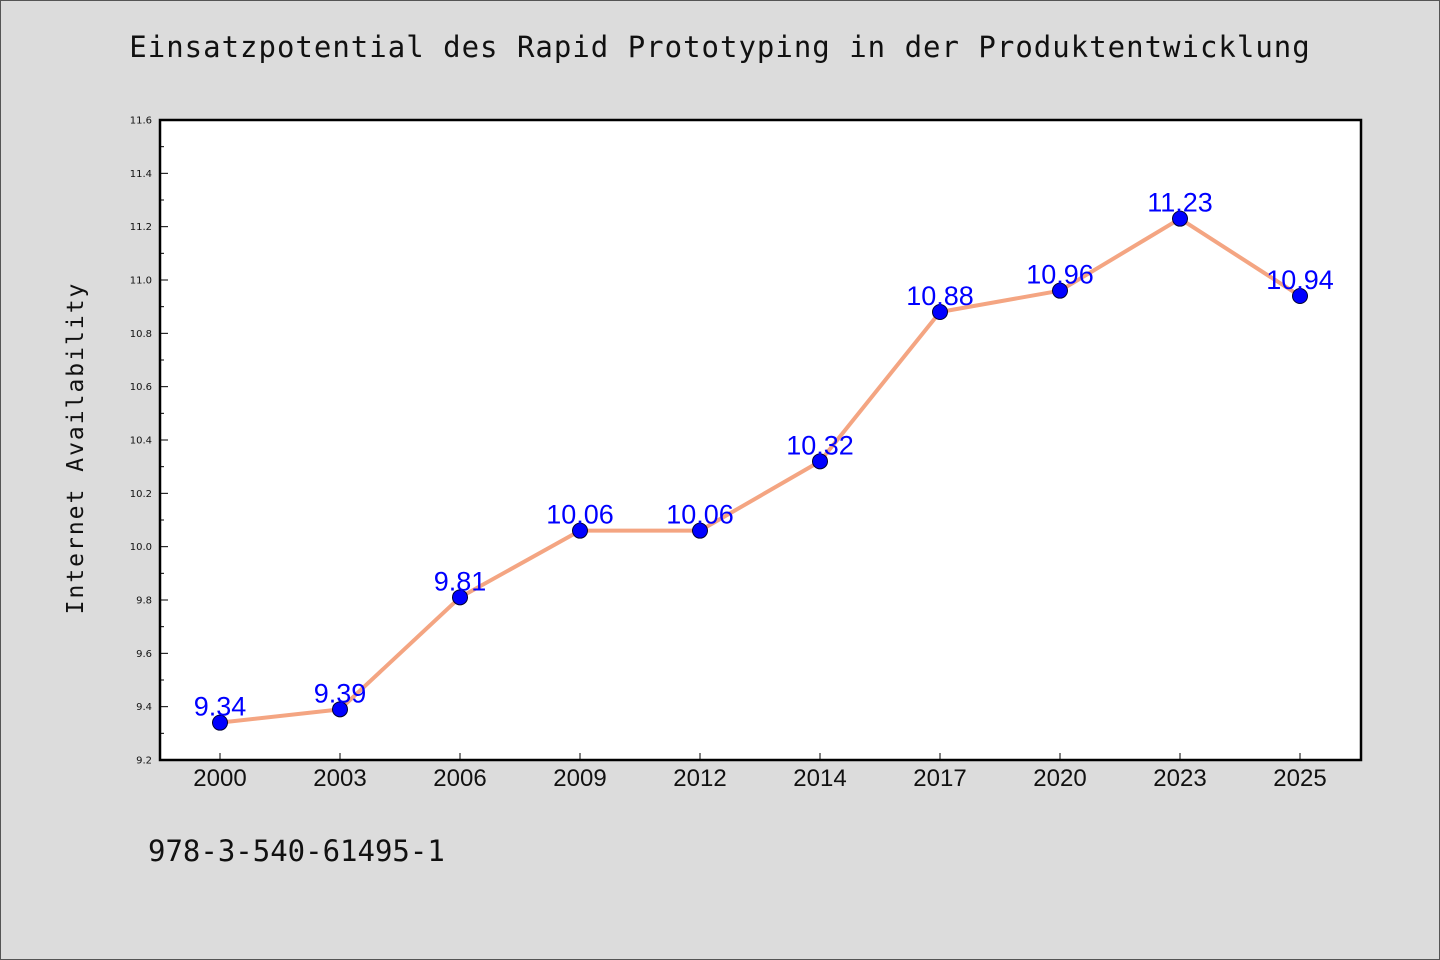 Image resolution: width=1440 pixels, height=960 pixels. What do you see at coordinates (219, 778) in the screenshot?
I see `x-tick-label: 2000` at bounding box center [219, 778].